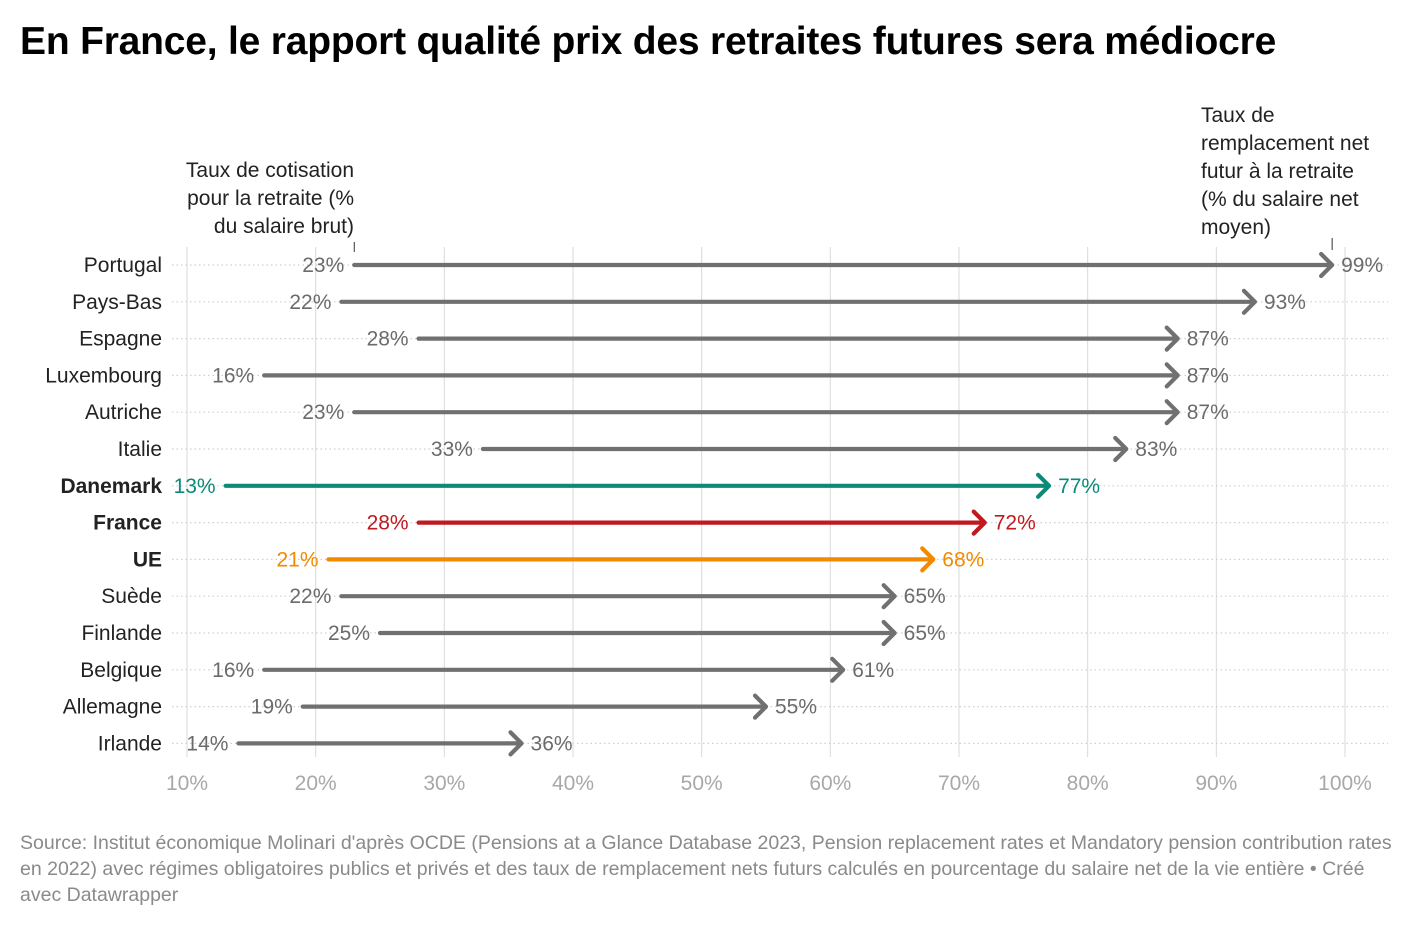 The height and width of the screenshot is (932, 1428). What do you see at coordinates (123, 265) in the screenshot?
I see `row-label: Portugal` at bounding box center [123, 265].